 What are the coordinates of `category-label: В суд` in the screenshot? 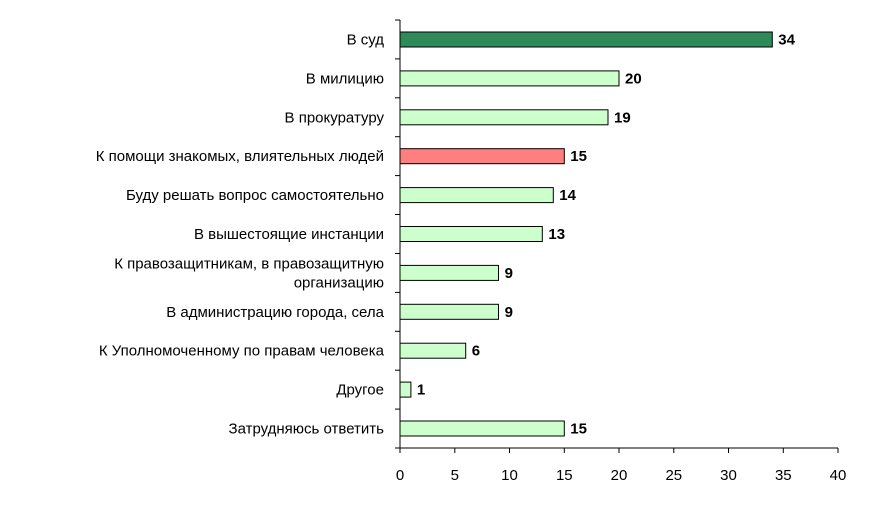 It's located at (366, 40).